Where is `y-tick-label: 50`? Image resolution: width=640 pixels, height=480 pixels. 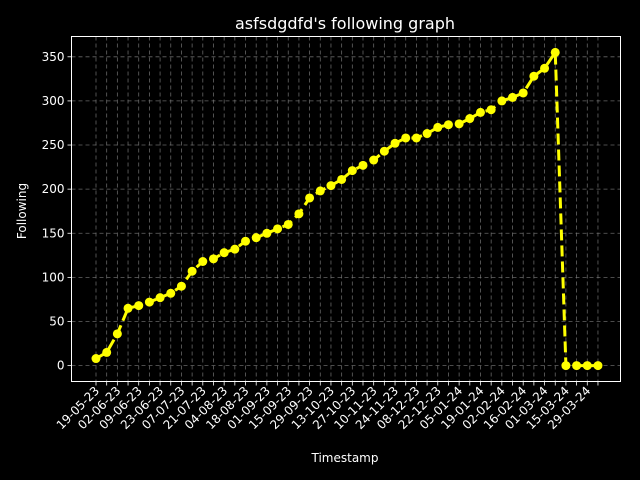
y-tick-label: 50 is located at coordinates (56, 322).